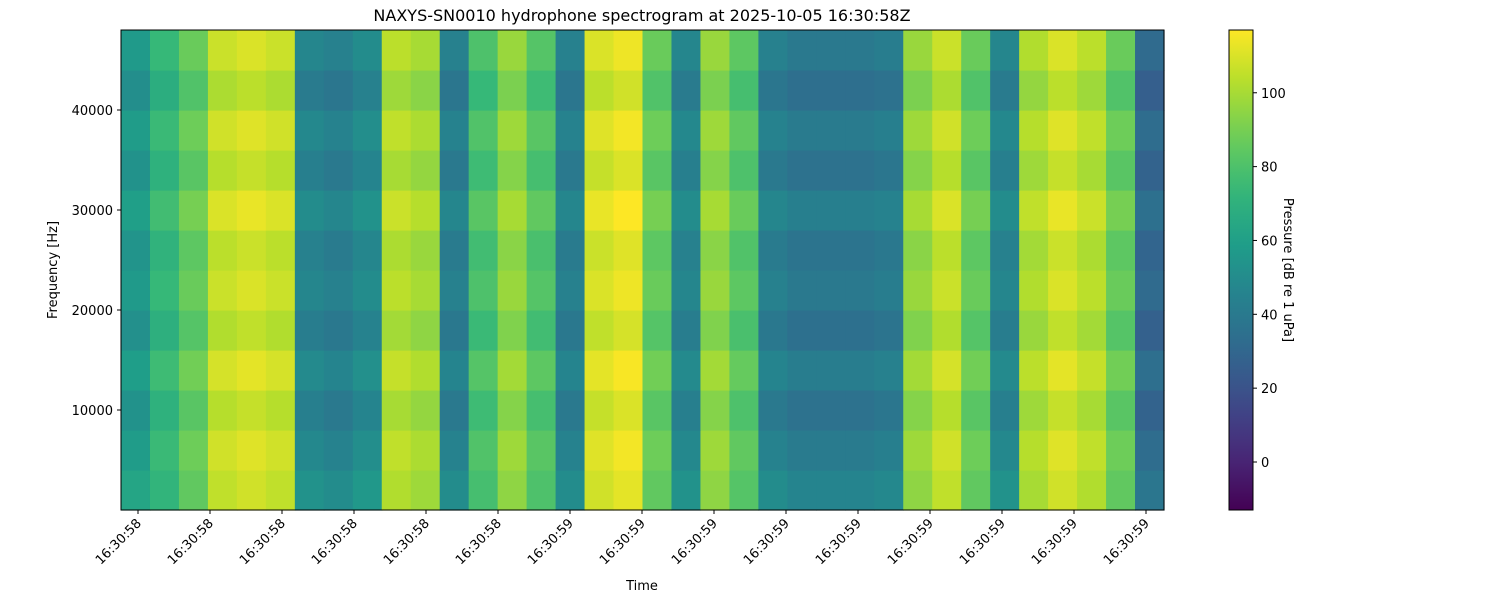  What do you see at coordinates (1269, 241) in the screenshot?
I see `colorbar-tick-label: 60` at bounding box center [1269, 241].